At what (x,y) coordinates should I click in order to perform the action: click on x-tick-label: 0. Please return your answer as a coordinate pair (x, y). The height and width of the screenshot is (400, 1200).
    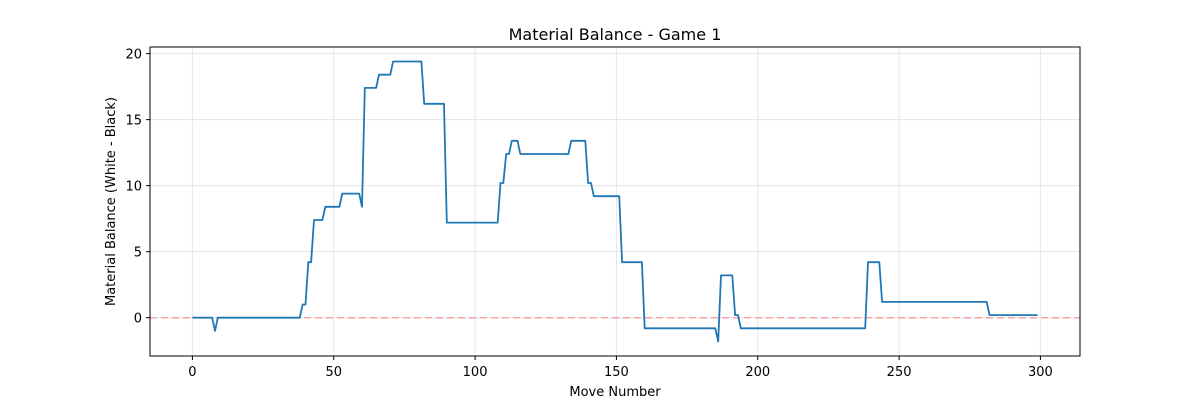
    Looking at the image, I should click on (192, 372).